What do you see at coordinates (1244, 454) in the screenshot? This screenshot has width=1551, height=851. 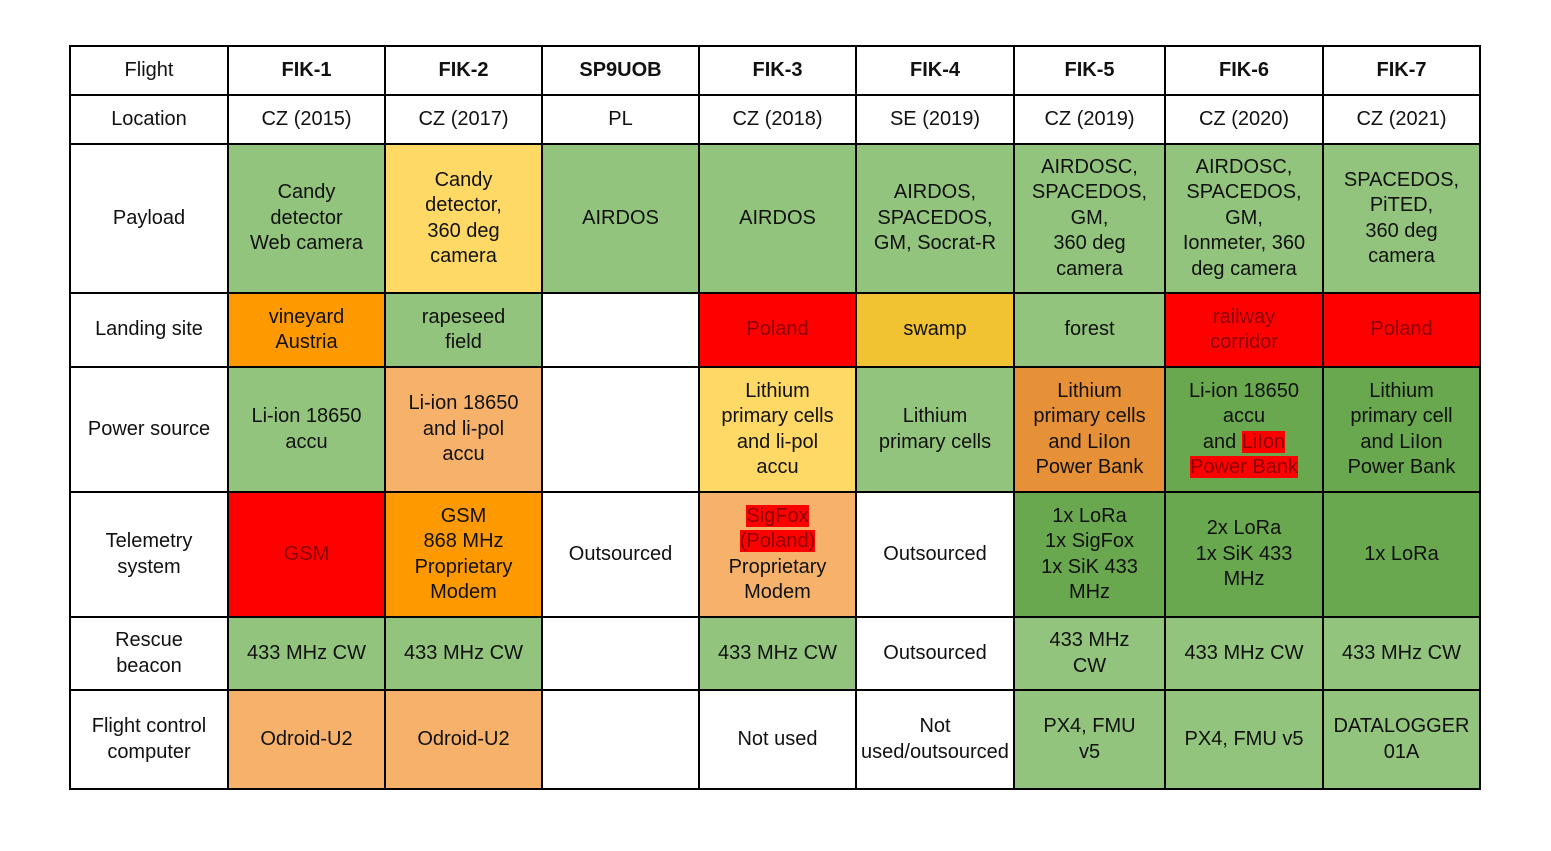 I see `cell-text: LiIon Power Bank` at bounding box center [1244, 454].